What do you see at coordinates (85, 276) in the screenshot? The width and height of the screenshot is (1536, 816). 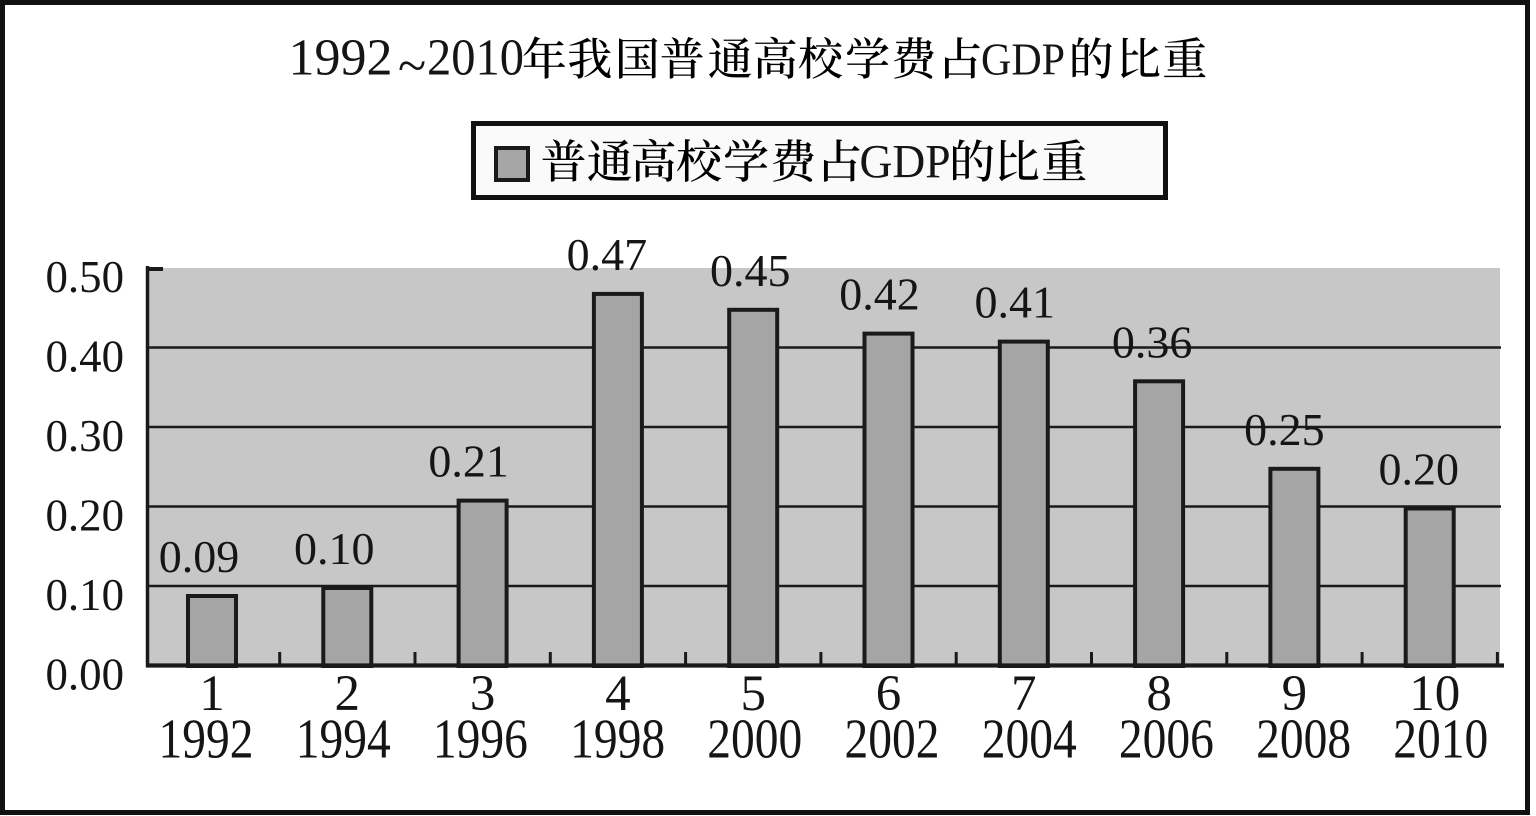 I see `svg-text: 0.50` at bounding box center [85, 276].